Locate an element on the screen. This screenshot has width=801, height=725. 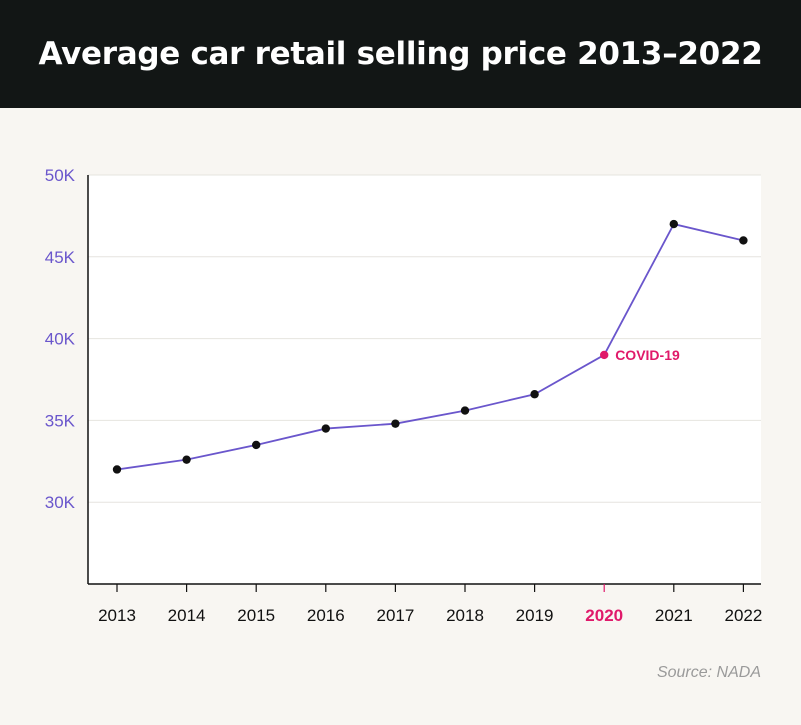
x-tick-label: 2017 is located at coordinates (395, 615).